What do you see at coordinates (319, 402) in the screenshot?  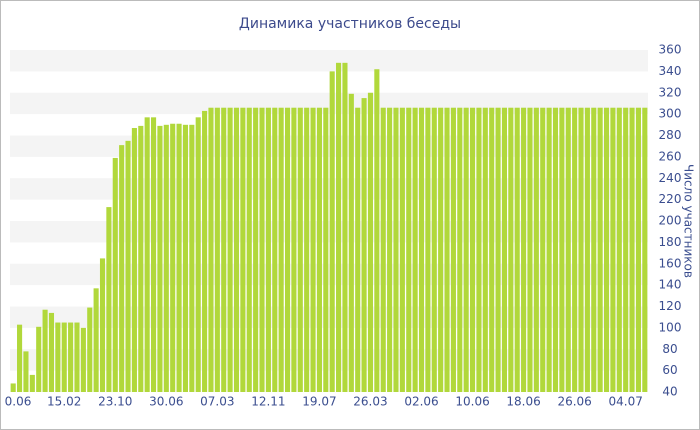 I see `x-tick-label: 19.07` at bounding box center [319, 402].